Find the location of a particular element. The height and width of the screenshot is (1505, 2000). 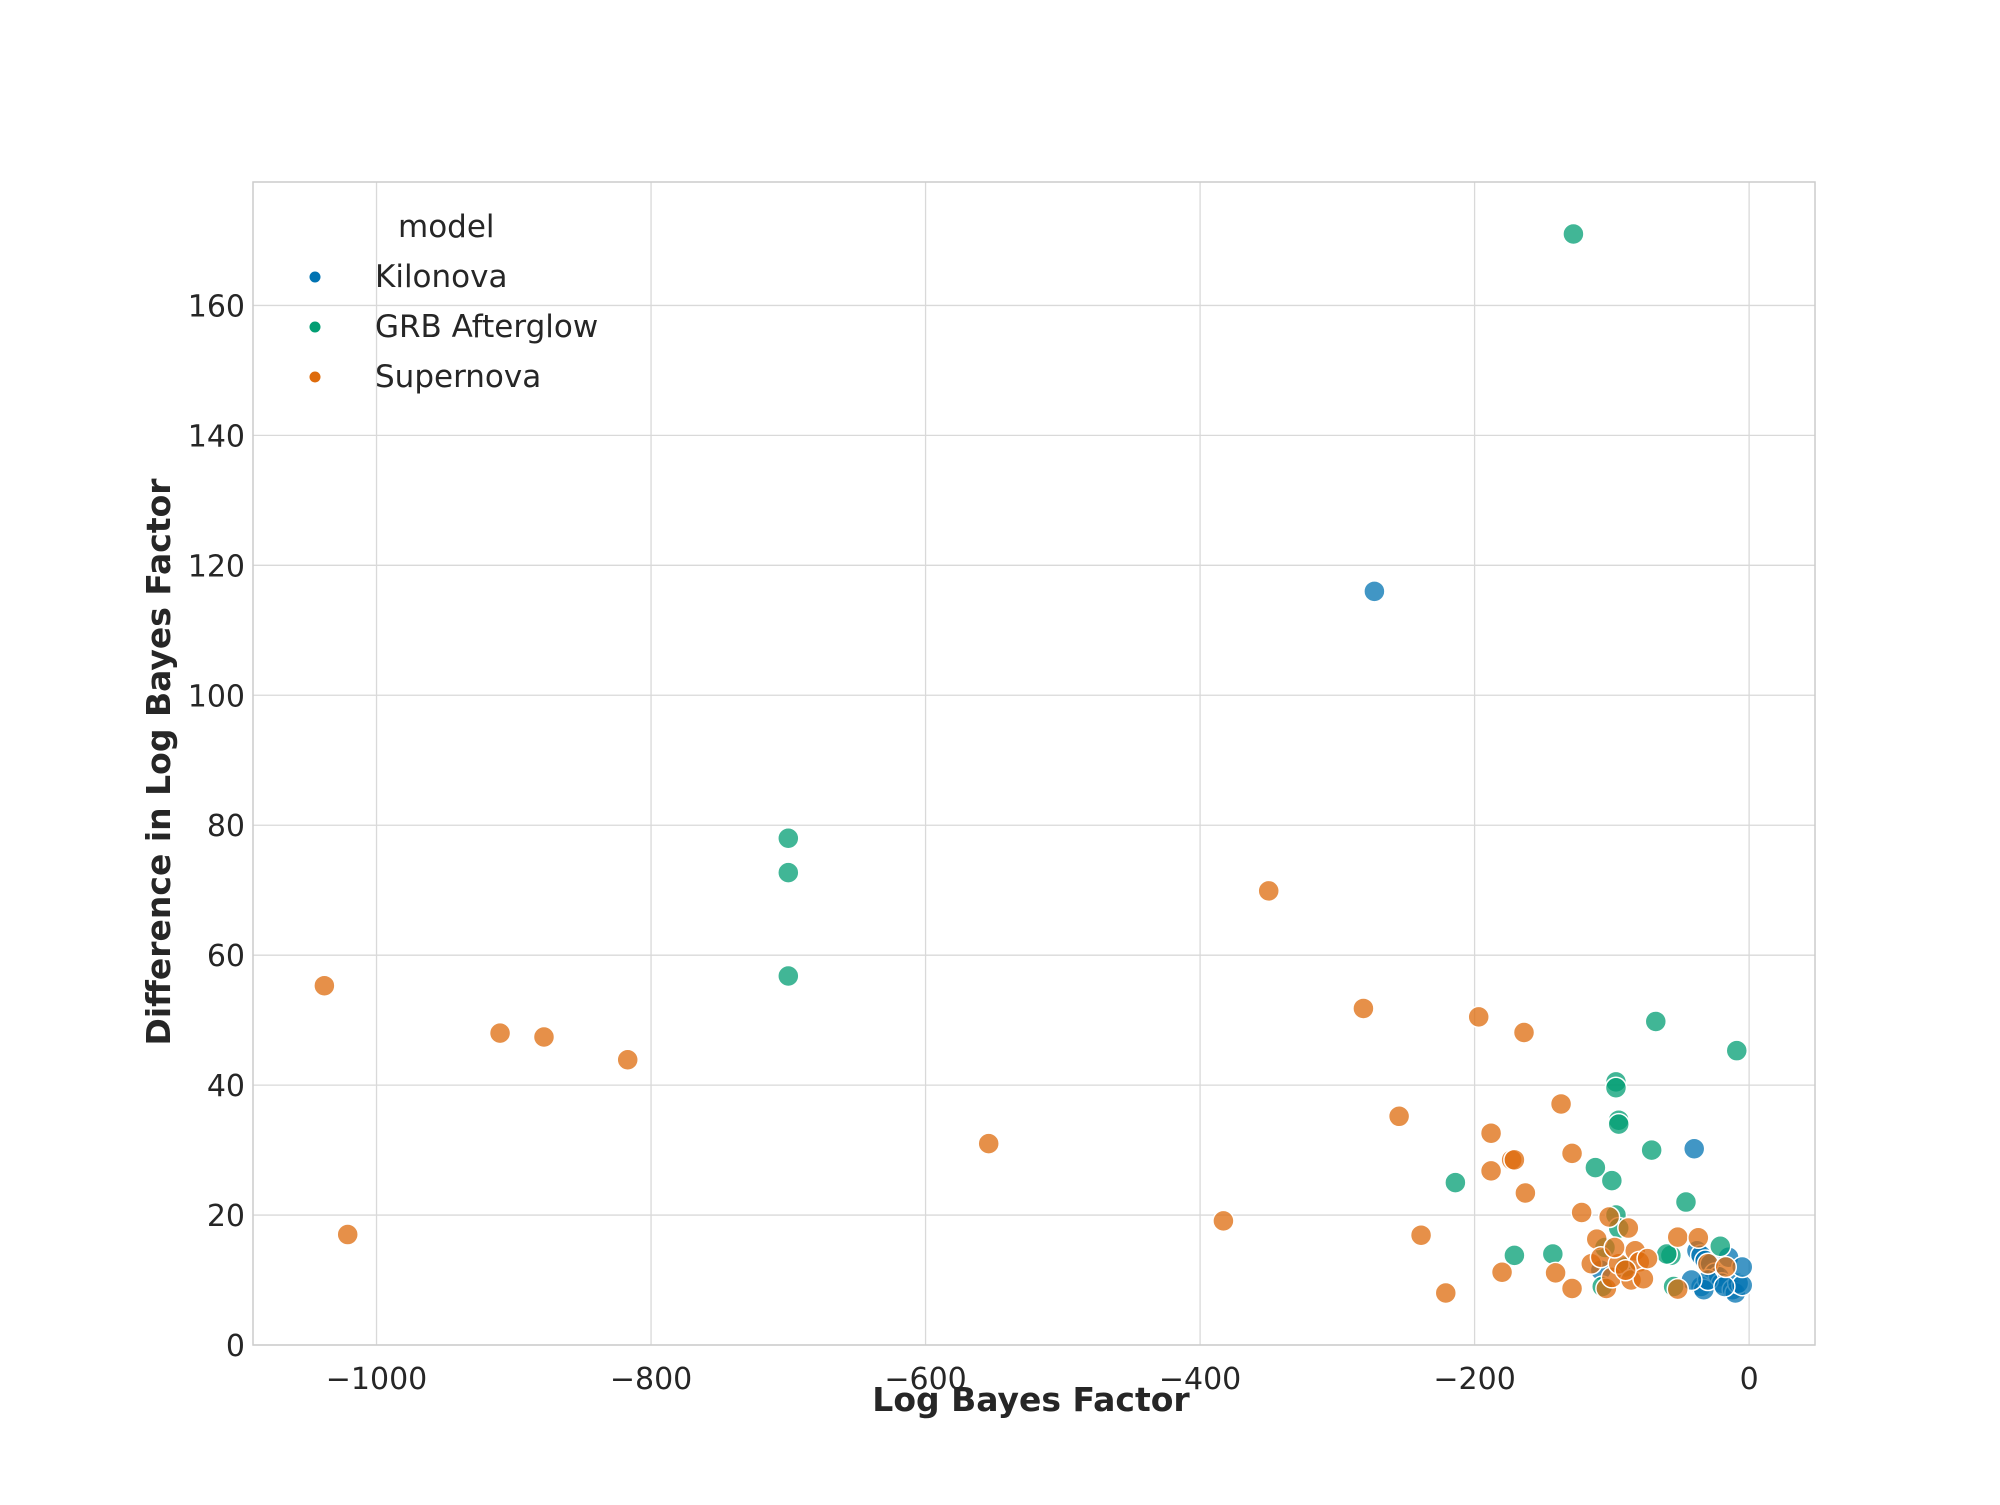

x-axis-title: Log Bayes Factor is located at coordinates (1031, 1399).